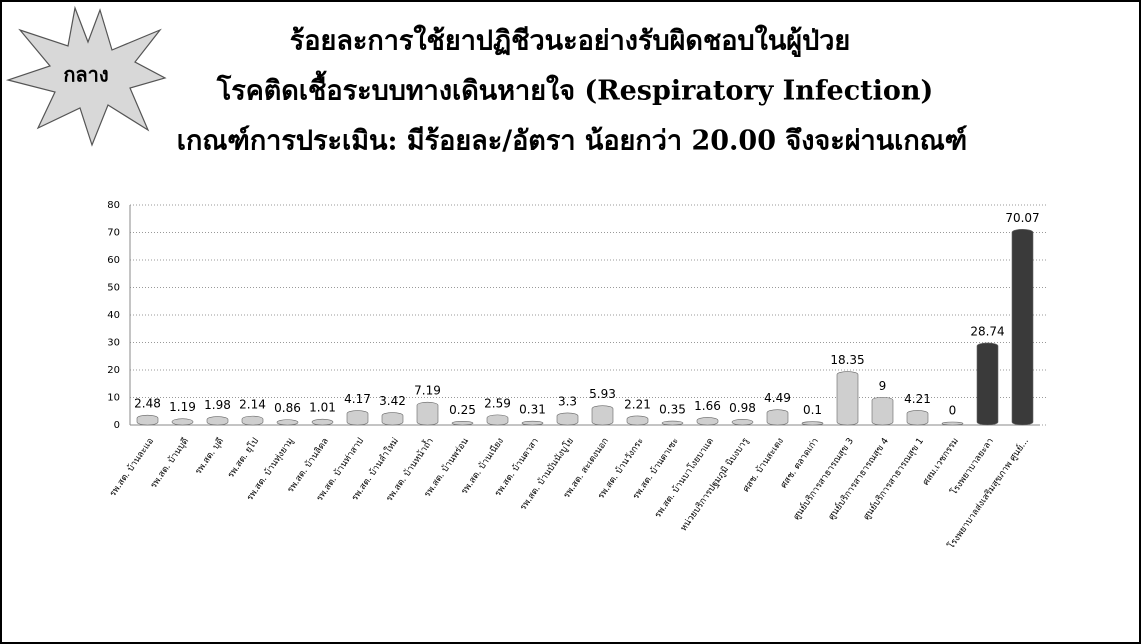  Describe the element at coordinates (392, 401) in the screenshot. I see `value-label: 3.42` at that location.